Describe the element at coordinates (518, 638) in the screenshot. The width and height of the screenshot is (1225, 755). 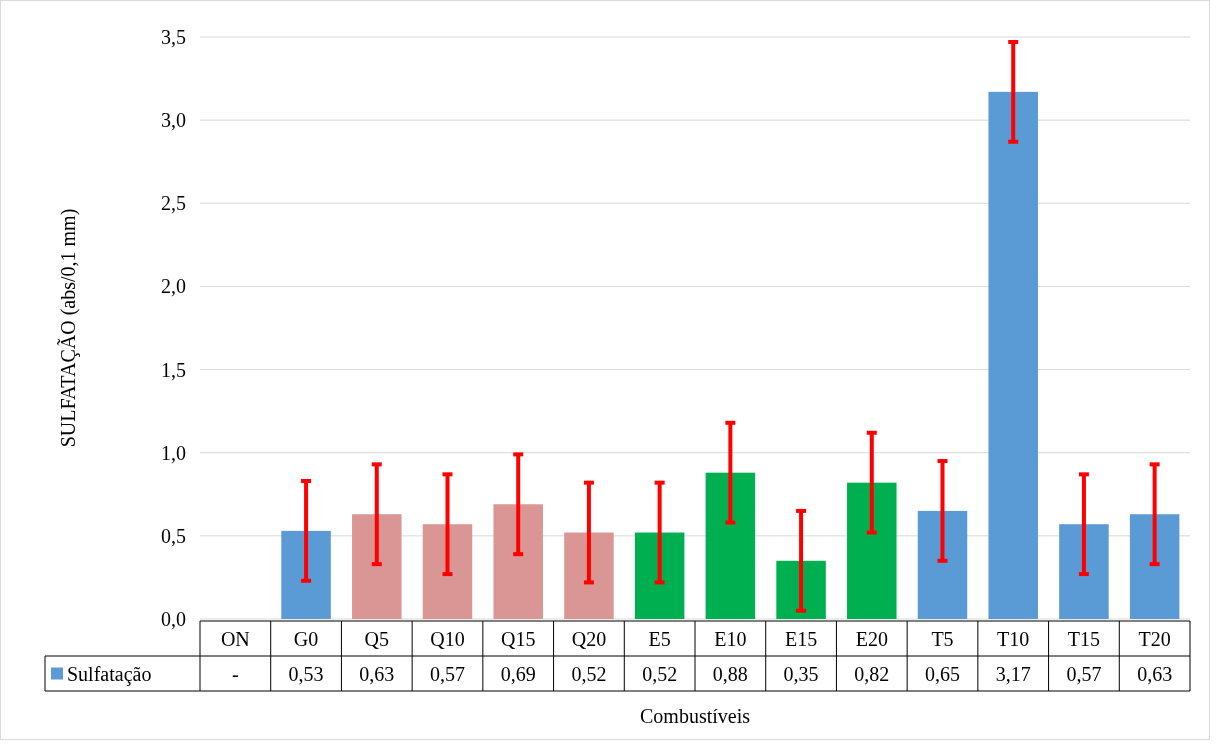
I see `x-tick-label: Q15` at that location.